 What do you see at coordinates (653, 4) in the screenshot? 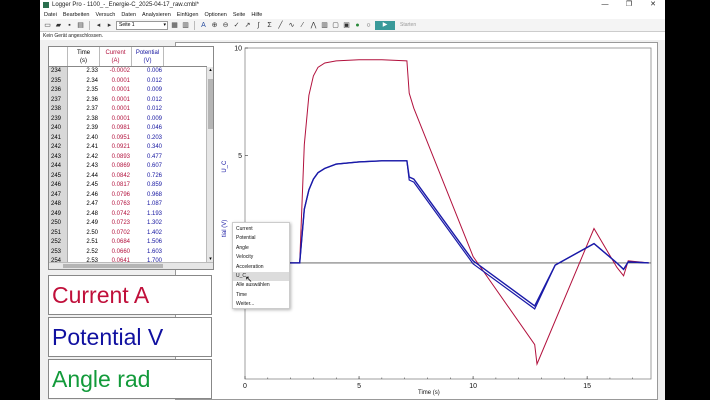
I see `close-button: ✕` at bounding box center [653, 4].